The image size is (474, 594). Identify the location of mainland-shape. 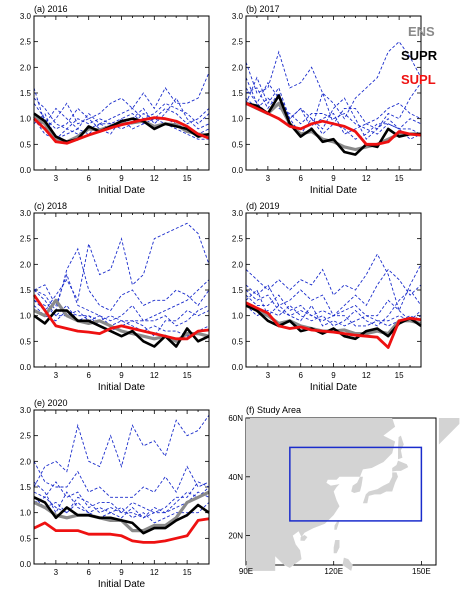
(321, 494).